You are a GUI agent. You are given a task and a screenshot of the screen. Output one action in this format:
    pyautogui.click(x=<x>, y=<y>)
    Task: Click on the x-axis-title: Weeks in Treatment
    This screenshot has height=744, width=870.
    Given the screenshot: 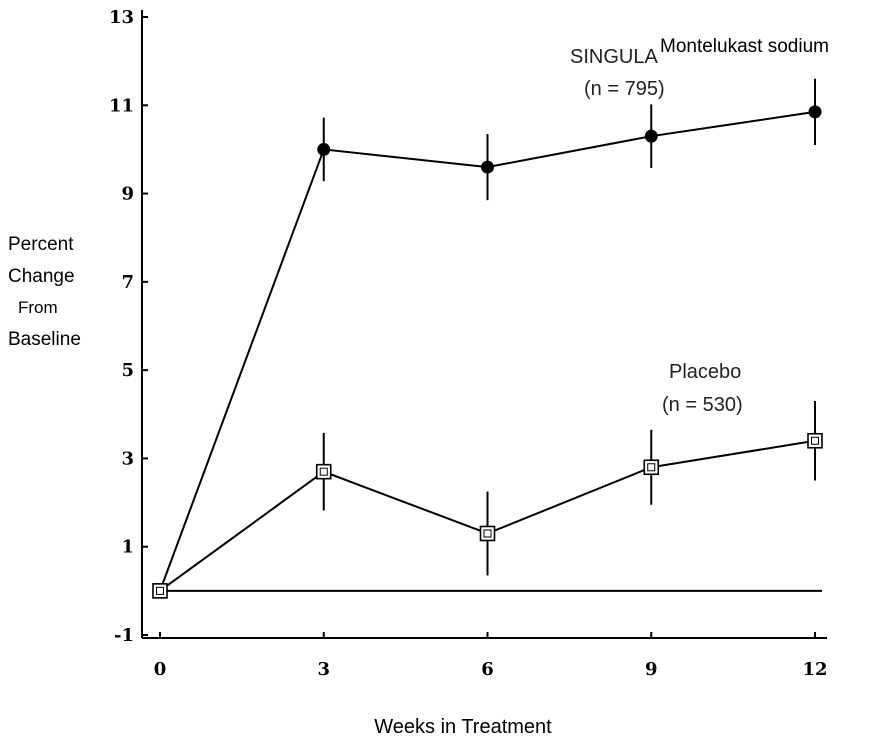 What is the action you would take?
    pyautogui.click(x=463, y=727)
    